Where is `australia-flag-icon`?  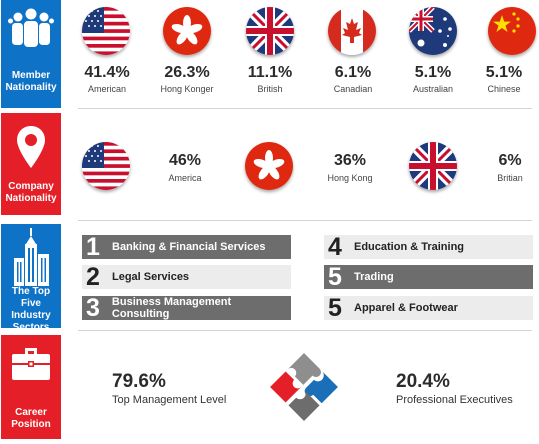
australia-flag-icon is located at coordinates (433, 31).